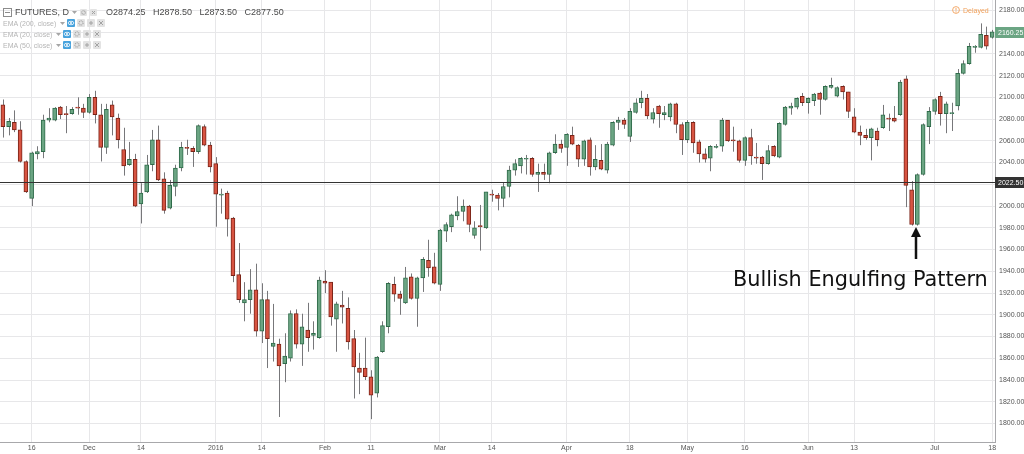 Image resolution: width=1024 pixels, height=454 pixels. What do you see at coordinates (42, 11) in the screenshot?
I see `text: FUTURES, D` at bounding box center [42, 11].